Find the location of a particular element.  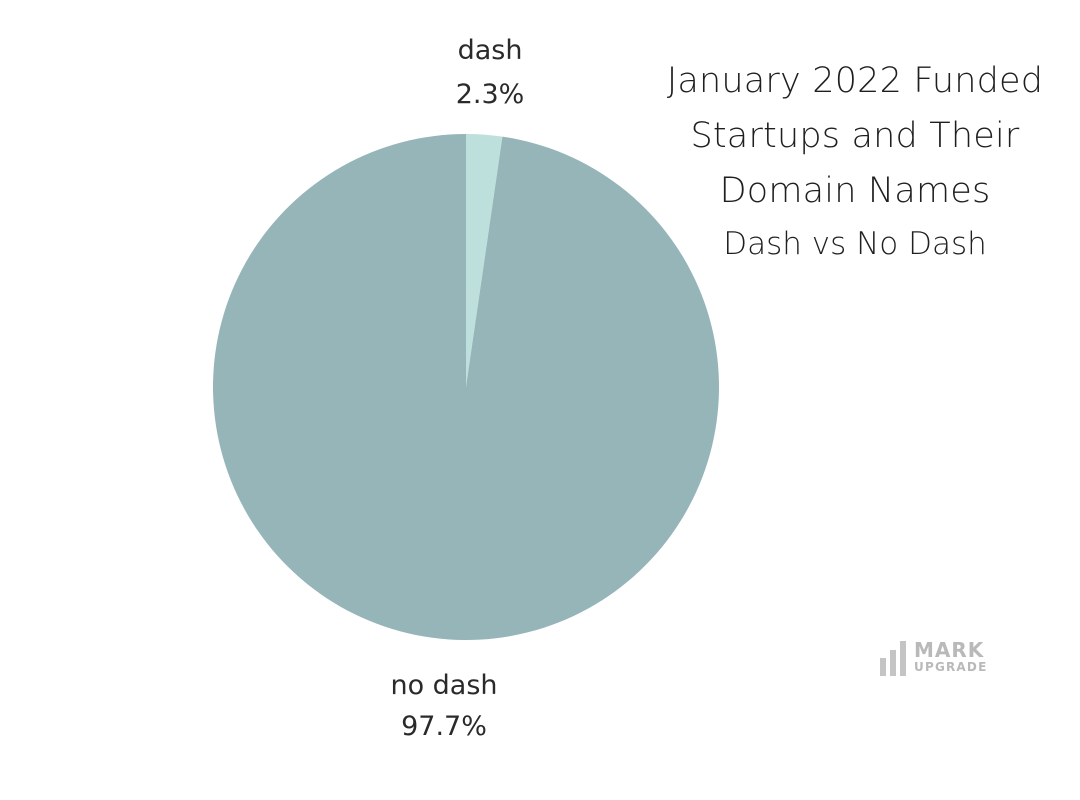

chart-title-line-1: January 2022 Funded is located at coordinates (855, 81).